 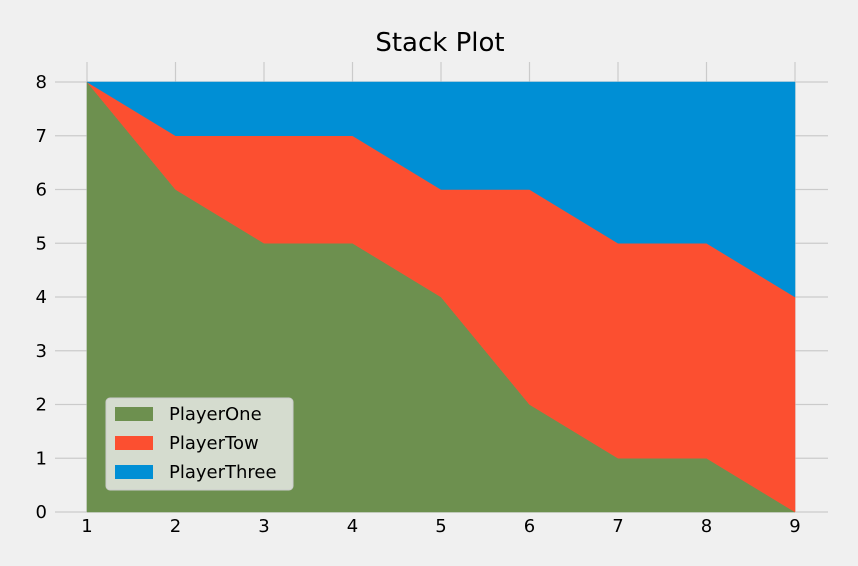 I want to click on x-tick-label-5: 5, so click(x=440, y=526).